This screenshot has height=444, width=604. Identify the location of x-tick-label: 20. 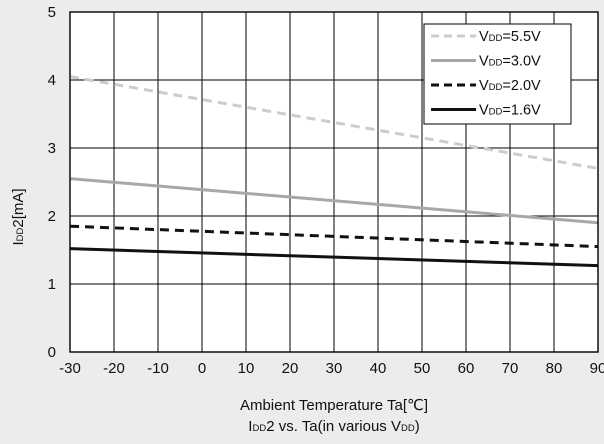
(290, 368).